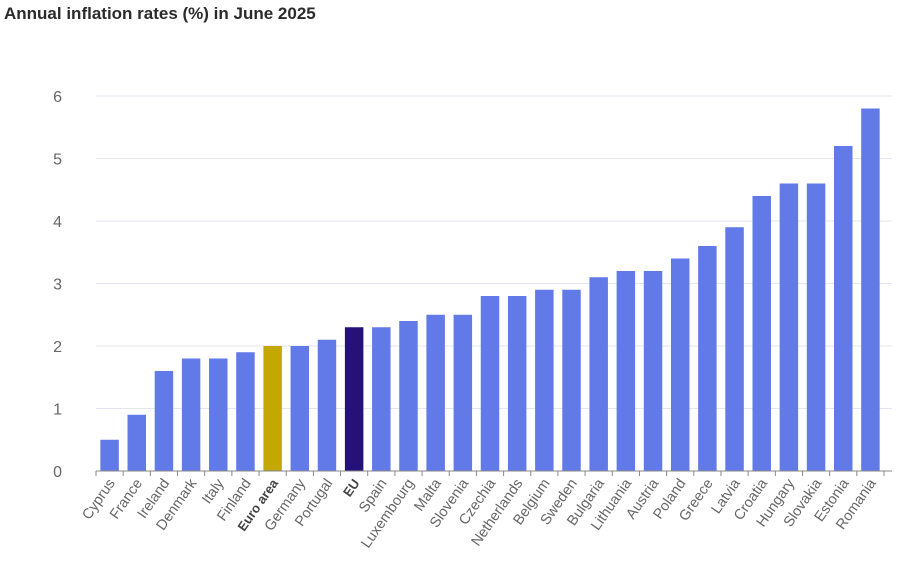  I want to click on y-tick-label: 4, so click(57, 222).